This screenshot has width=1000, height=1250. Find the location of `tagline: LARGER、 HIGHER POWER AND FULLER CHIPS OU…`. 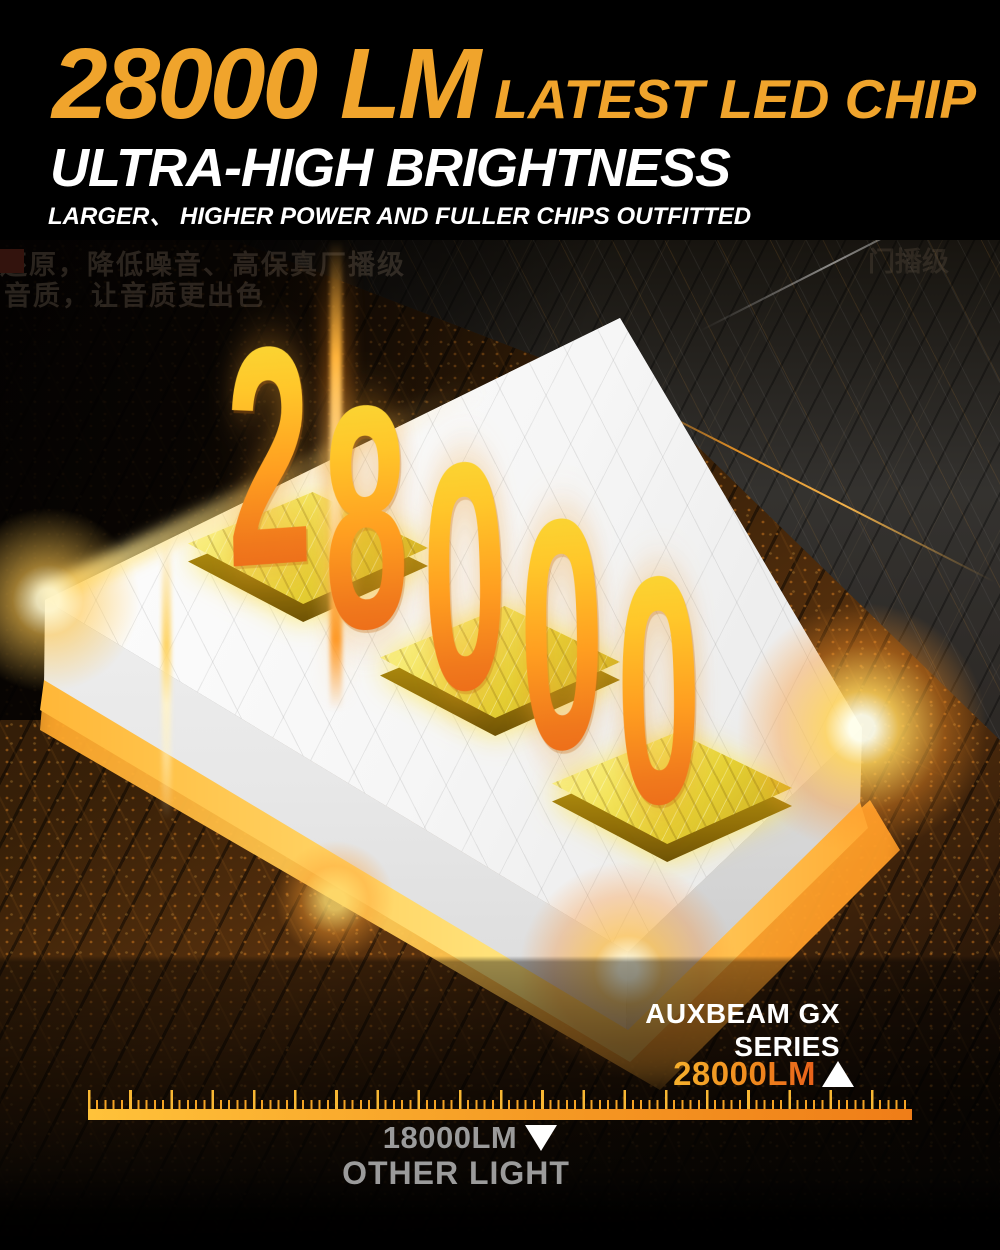

tagline: LARGER、 HIGHER POWER AND FULLER CHIPS OU… is located at coordinates (400, 216).